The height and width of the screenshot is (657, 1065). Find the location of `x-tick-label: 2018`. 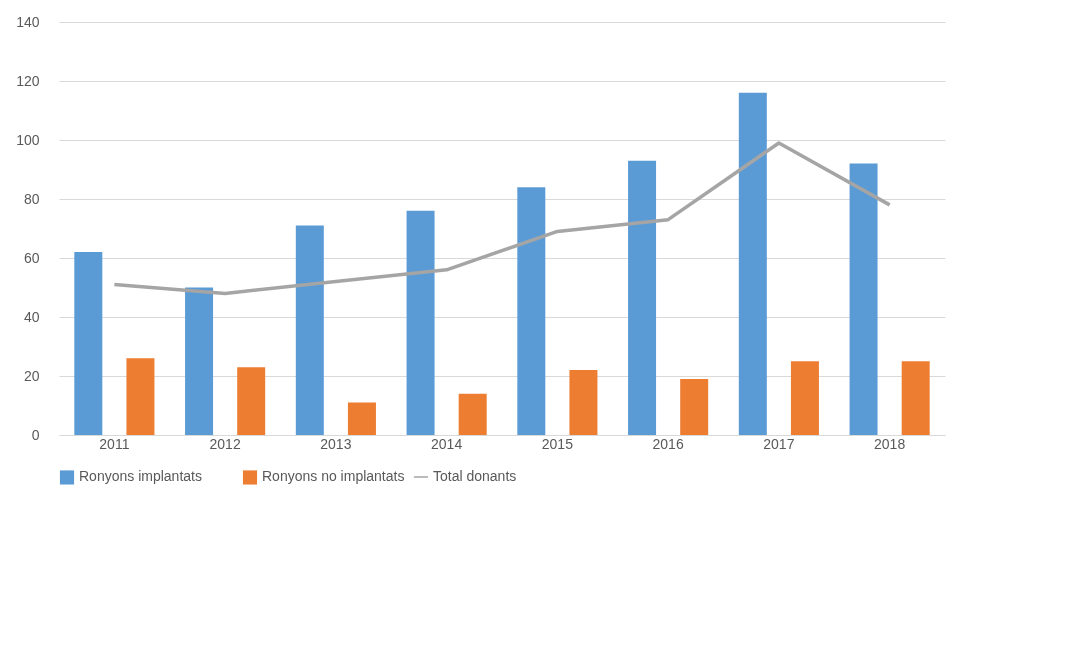

x-tick-label: 2018 is located at coordinates (890, 443).